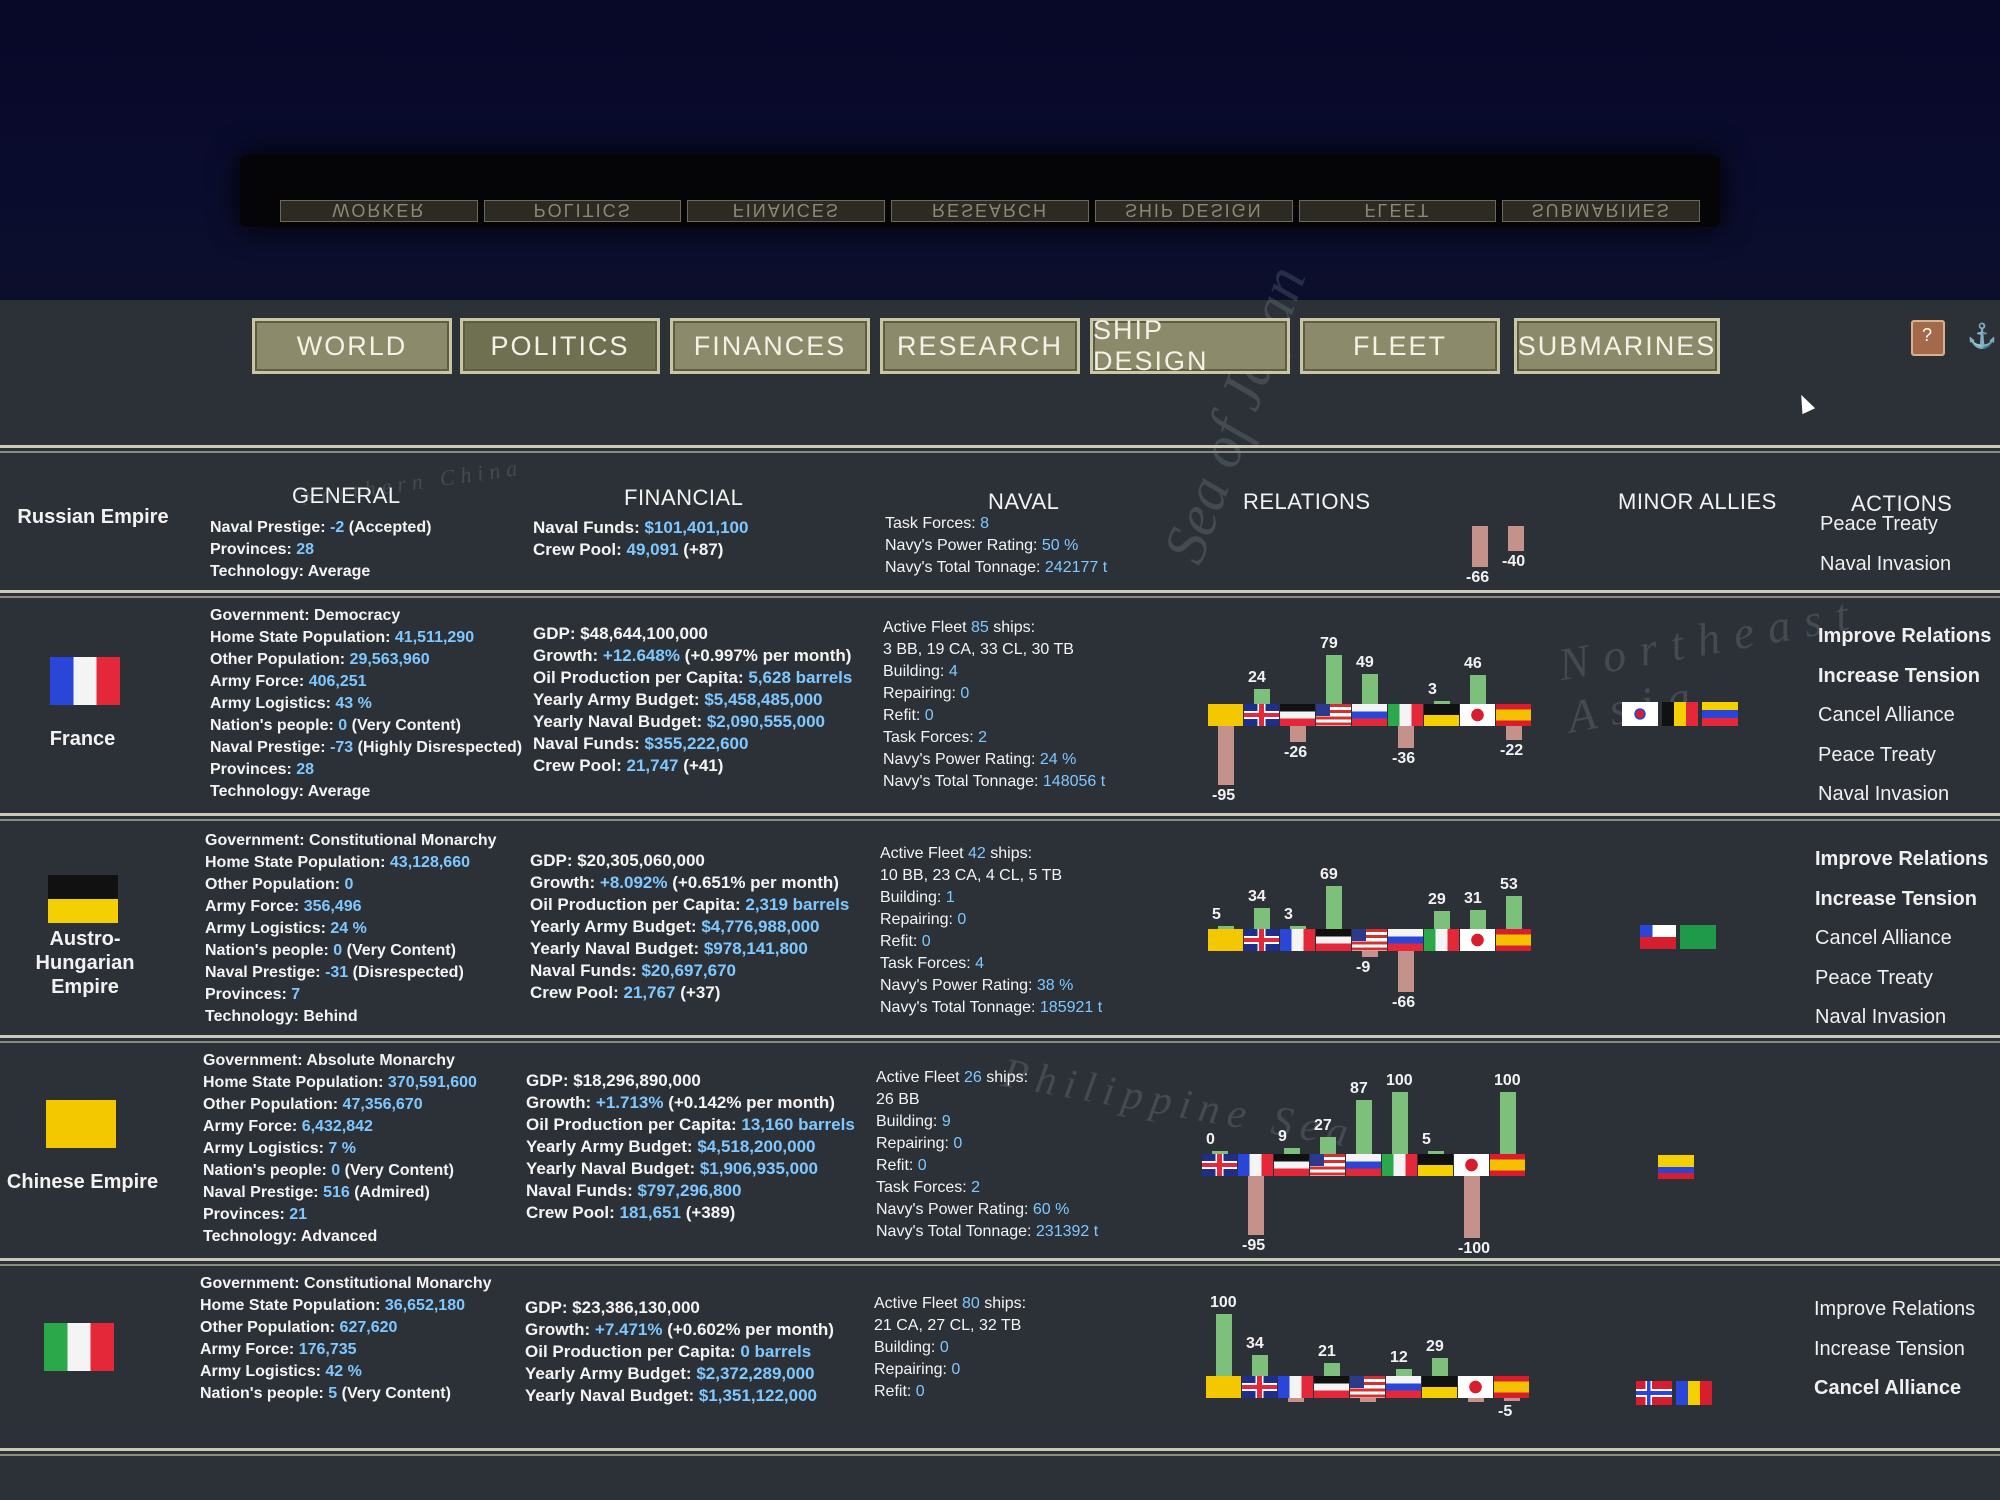 The image size is (2000, 1500). What do you see at coordinates (612, 1307) in the screenshot?
I see `financial-label: GDP: $23,386,130,000` at bounding box center [612, 1307].